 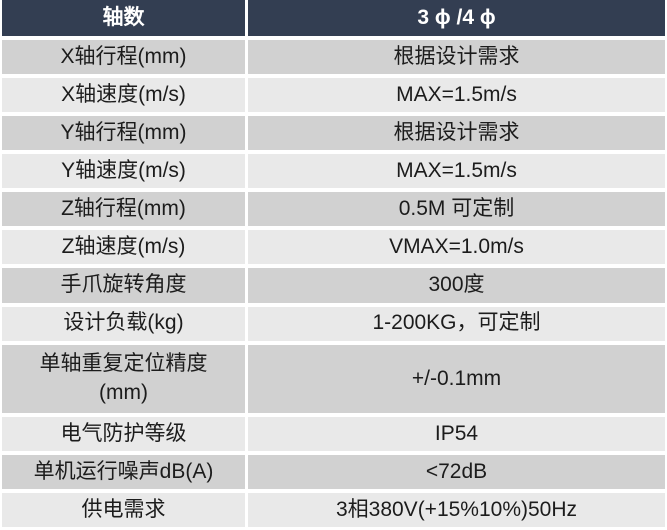 I want to click on table-row: 供电需求 3相380V(+15%10%)50Hz, so click(x=333, y=510).